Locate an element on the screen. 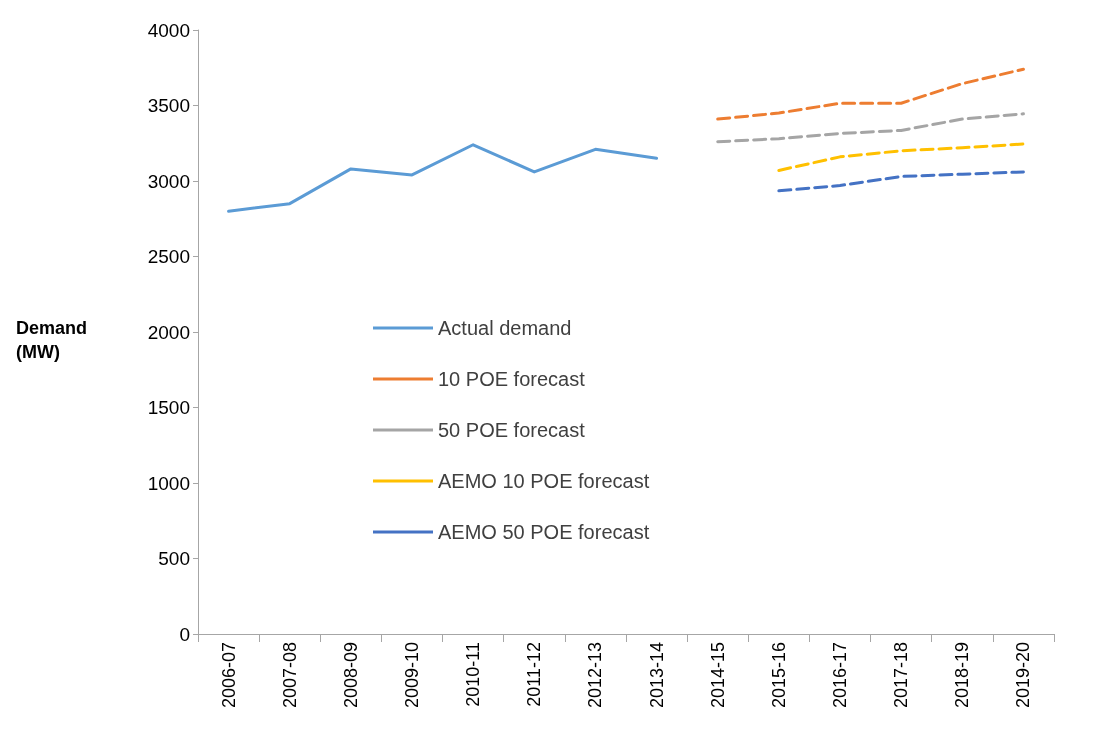  x-tick-label: 2018-19 is located at coordinates (962, 675).